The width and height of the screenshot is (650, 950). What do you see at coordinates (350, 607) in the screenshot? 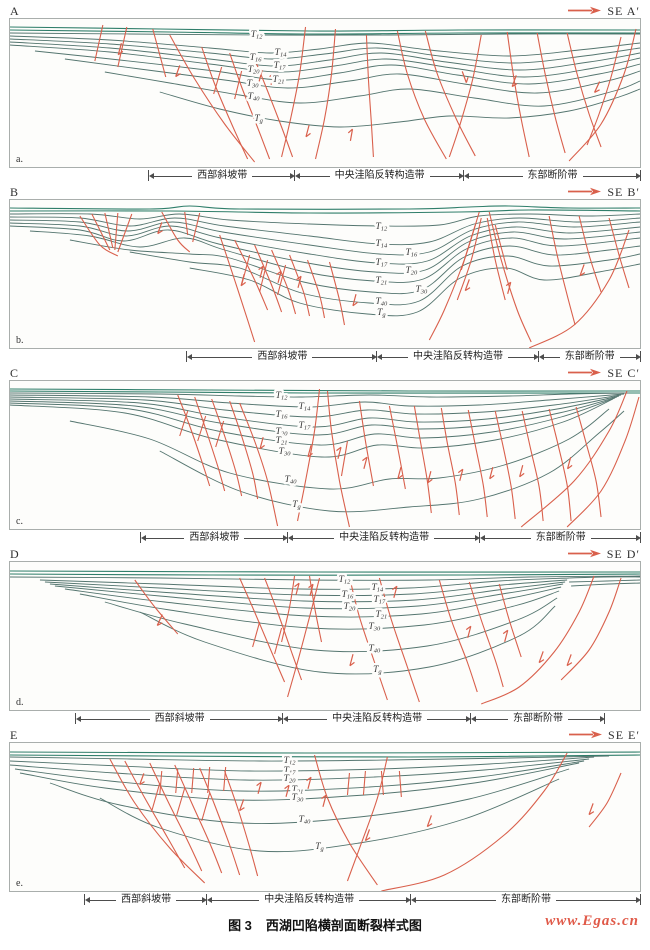
I see `horizon-label: T20` at bounding box center [350, 607].